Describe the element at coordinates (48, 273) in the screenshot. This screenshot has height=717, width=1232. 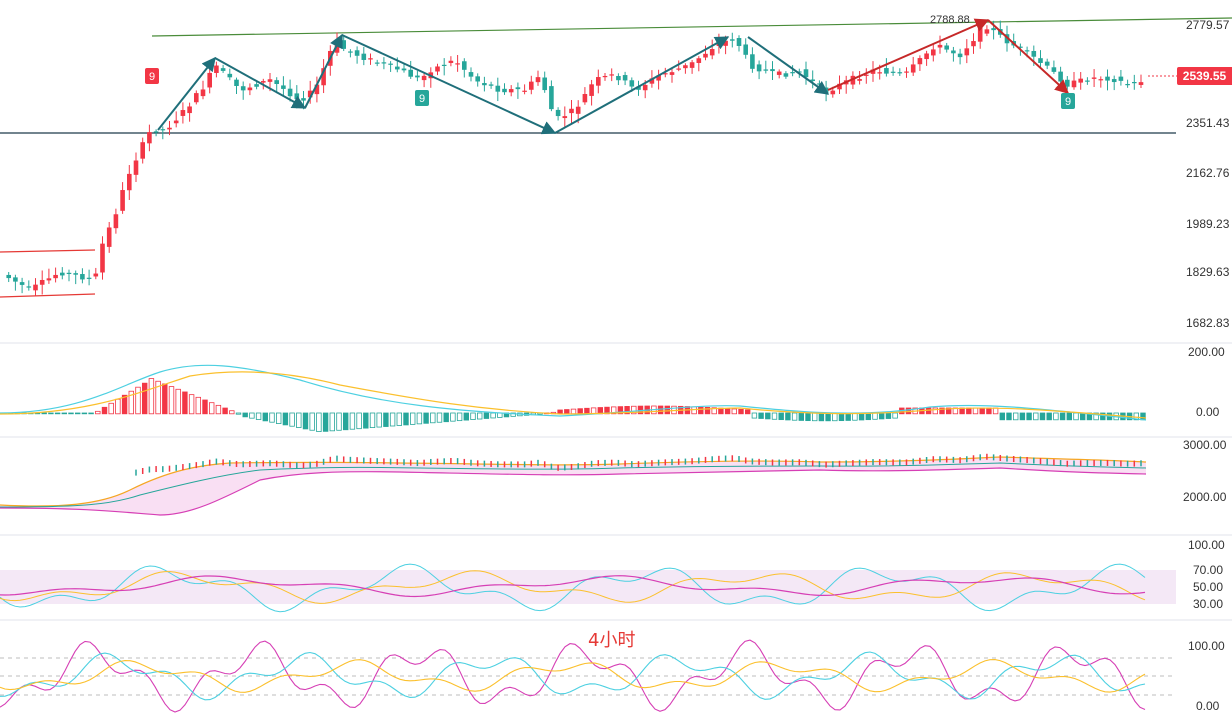
I see `consolidation-channel` at that location.